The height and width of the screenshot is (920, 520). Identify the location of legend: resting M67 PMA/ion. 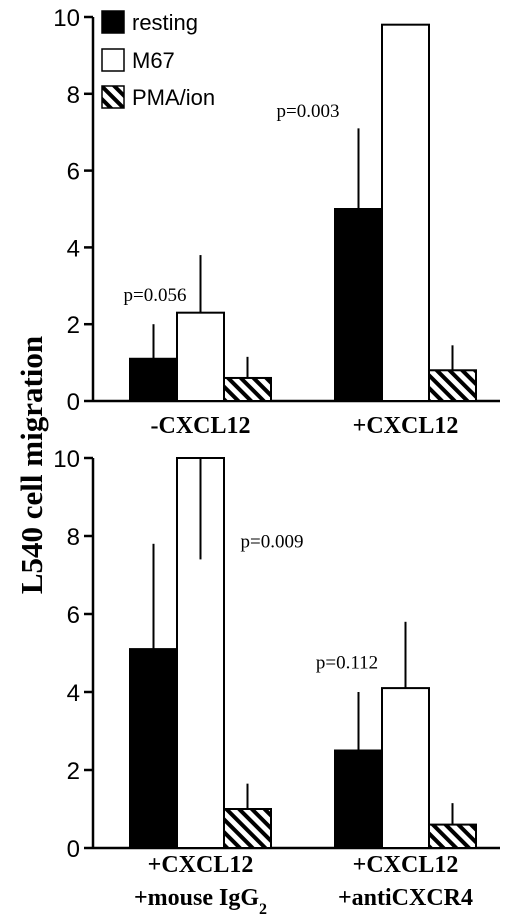
(158, 60).